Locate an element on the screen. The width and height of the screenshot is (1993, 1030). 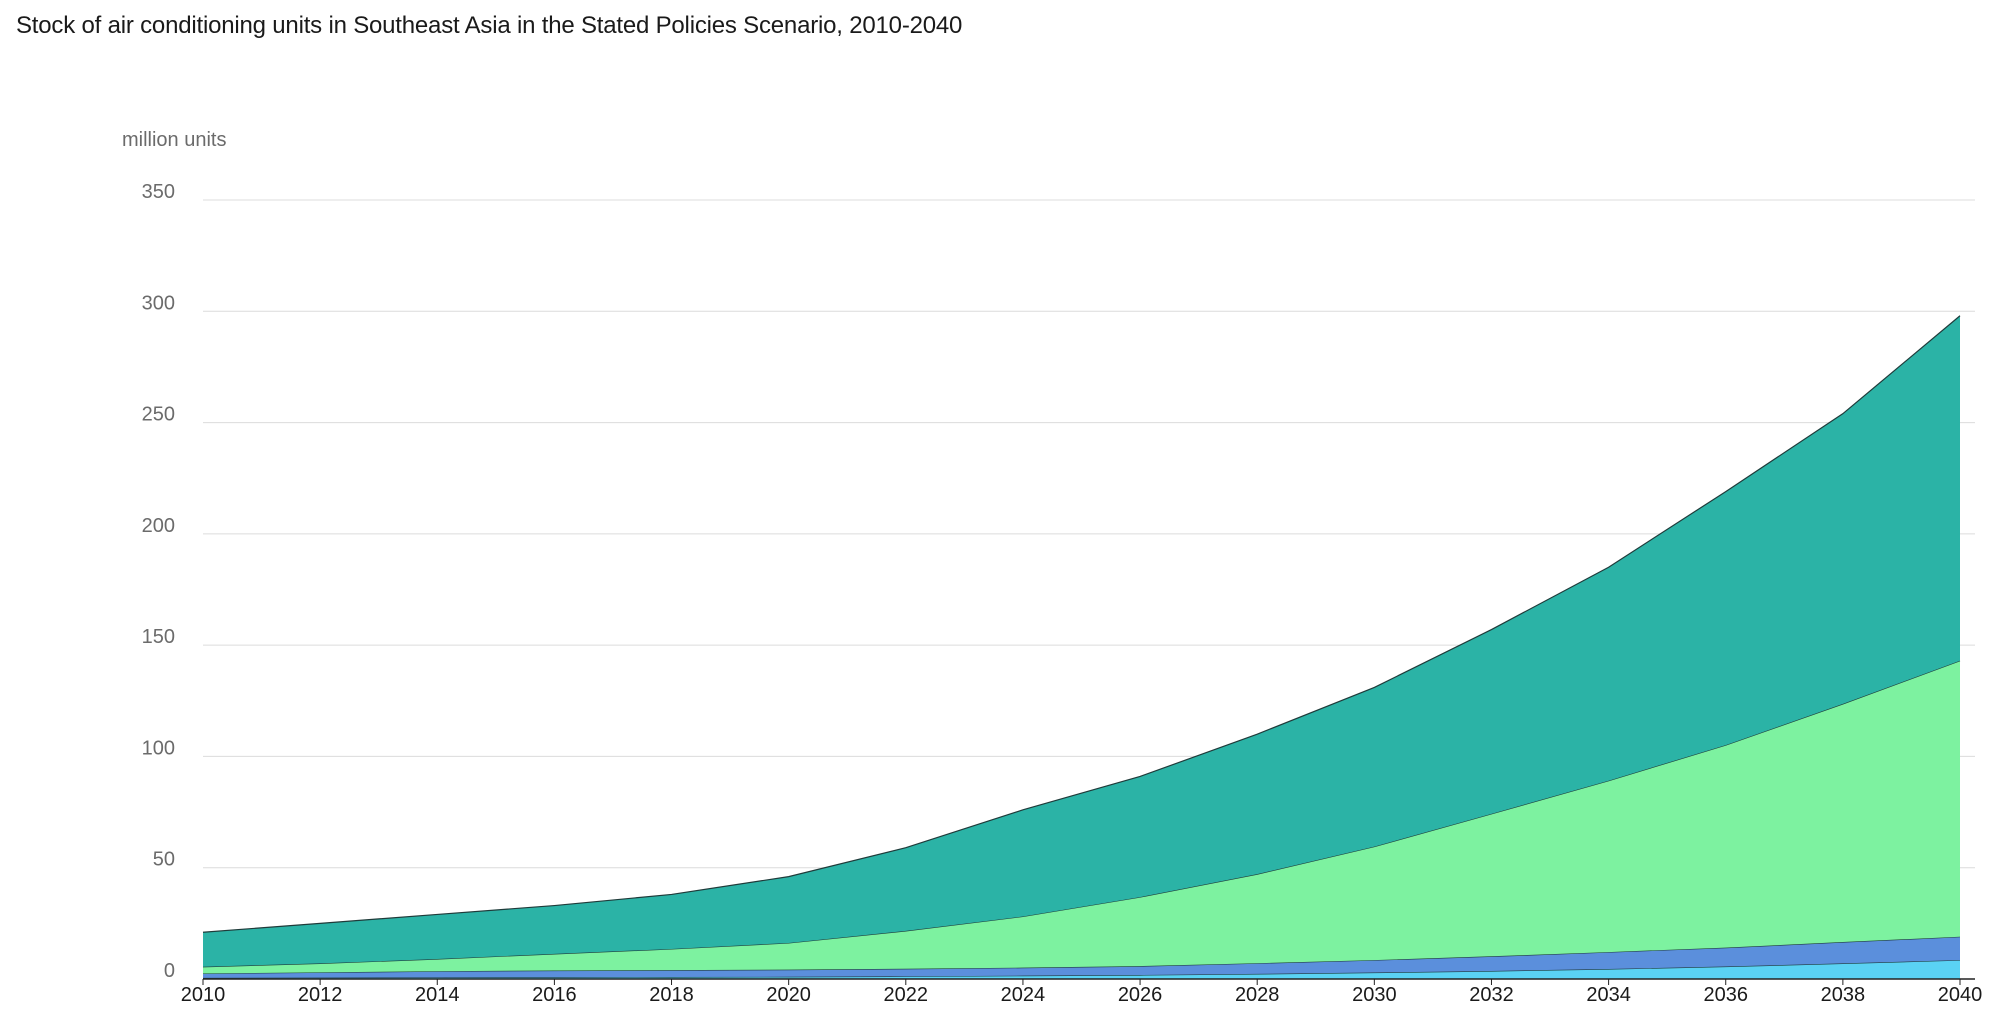
x-tick-label: 2038 is located at coordinates (1843, 995).